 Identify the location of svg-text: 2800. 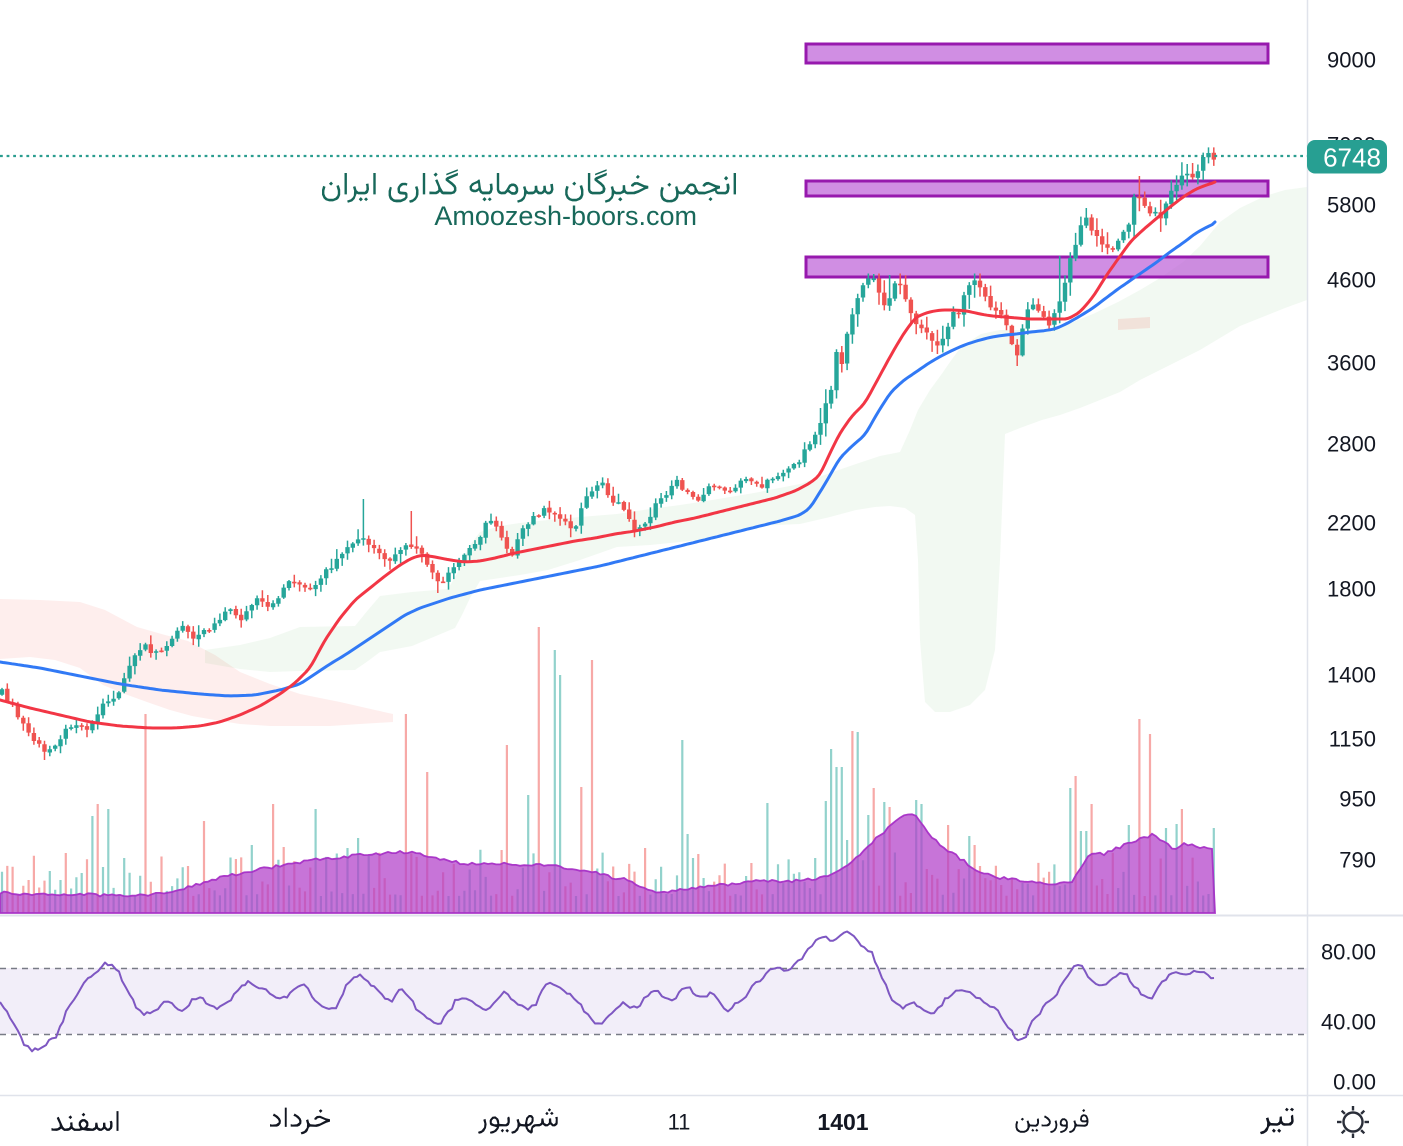
(1351, 444).